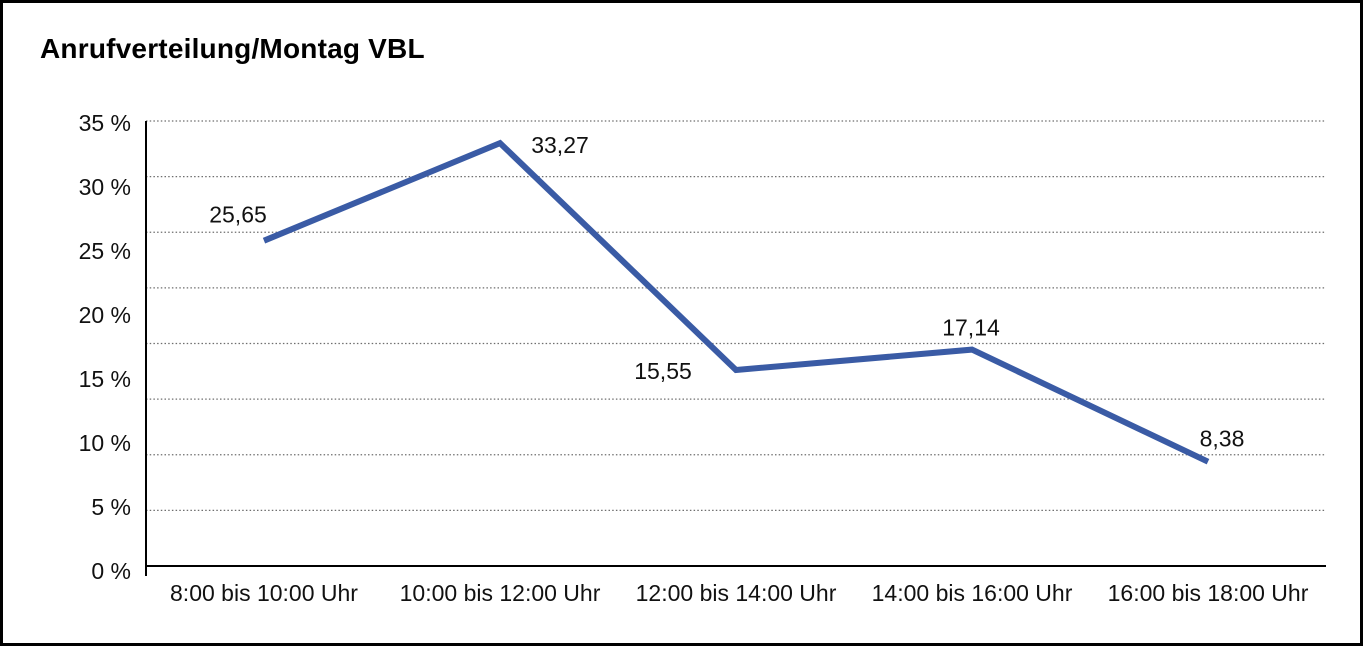 The image size is (1363, 646). What do you see at coordinates (500, 593) in the screenshot?
I see `x-tick-label: 10:00 bis 12:00 Uhr` at bounding box center [500, 593].